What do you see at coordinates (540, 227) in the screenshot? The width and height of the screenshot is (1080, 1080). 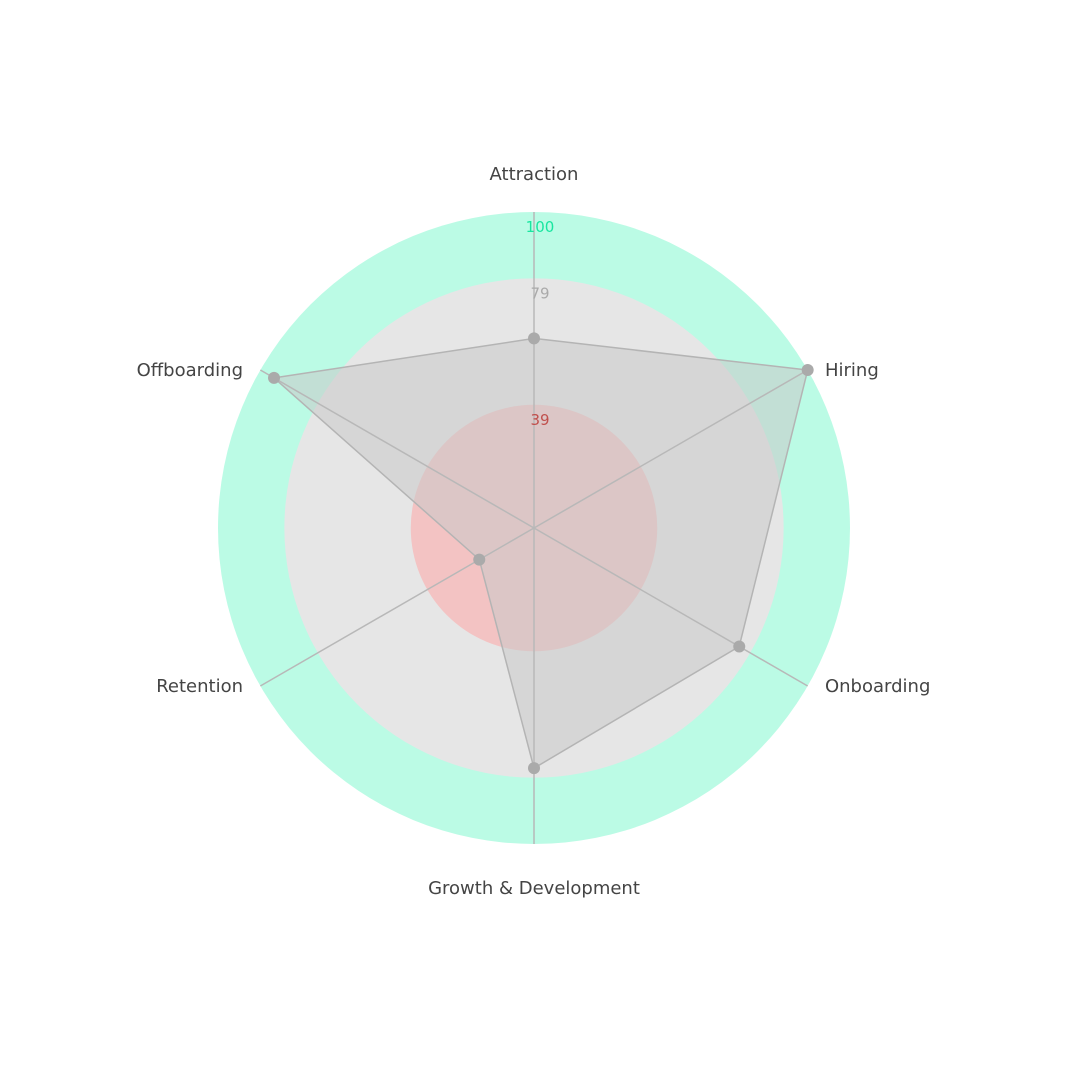 I see `band-label: 100` at bounding box center [540, 227].